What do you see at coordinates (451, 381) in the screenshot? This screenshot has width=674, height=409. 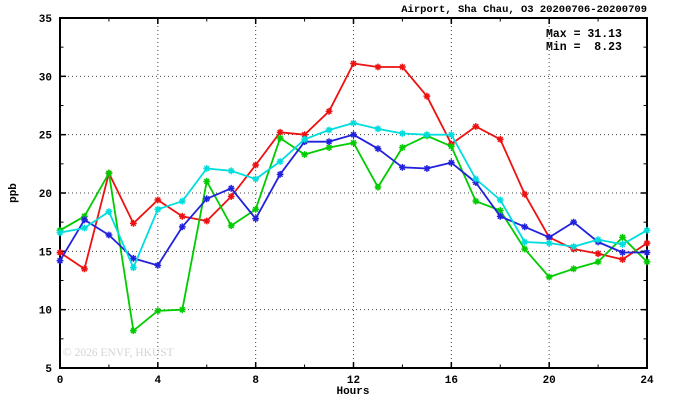 I see `x-tick-label: 16` at bounding box center [451, 381].